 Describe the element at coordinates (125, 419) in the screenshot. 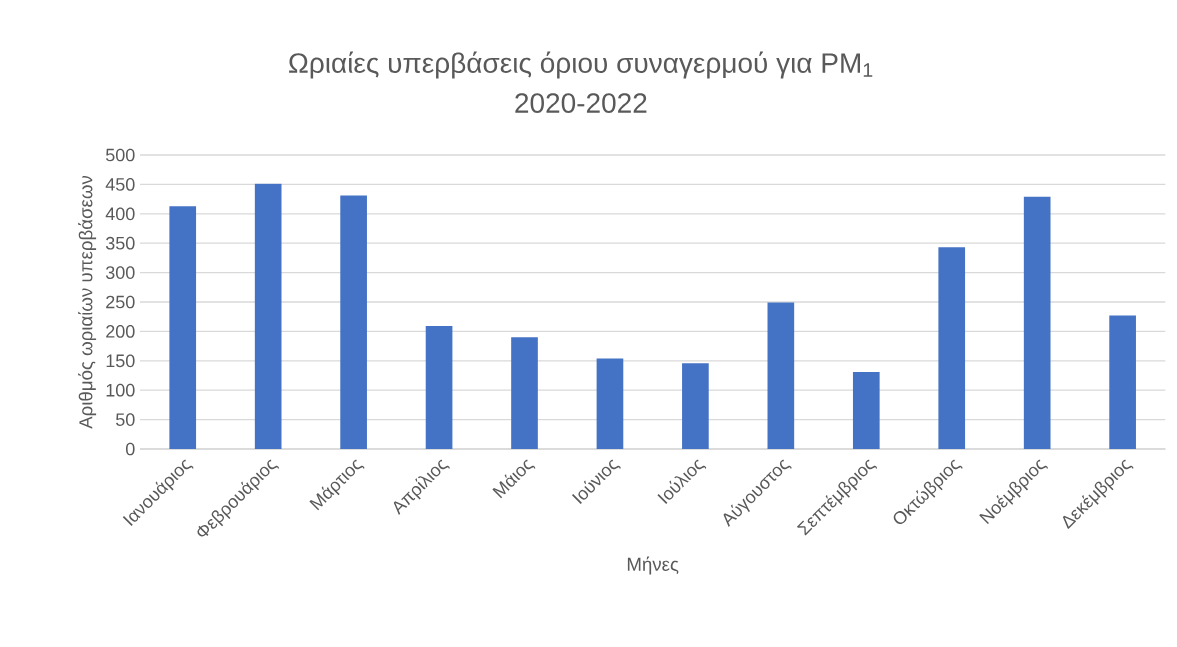

I see `y-tick-label: 50` at that location.